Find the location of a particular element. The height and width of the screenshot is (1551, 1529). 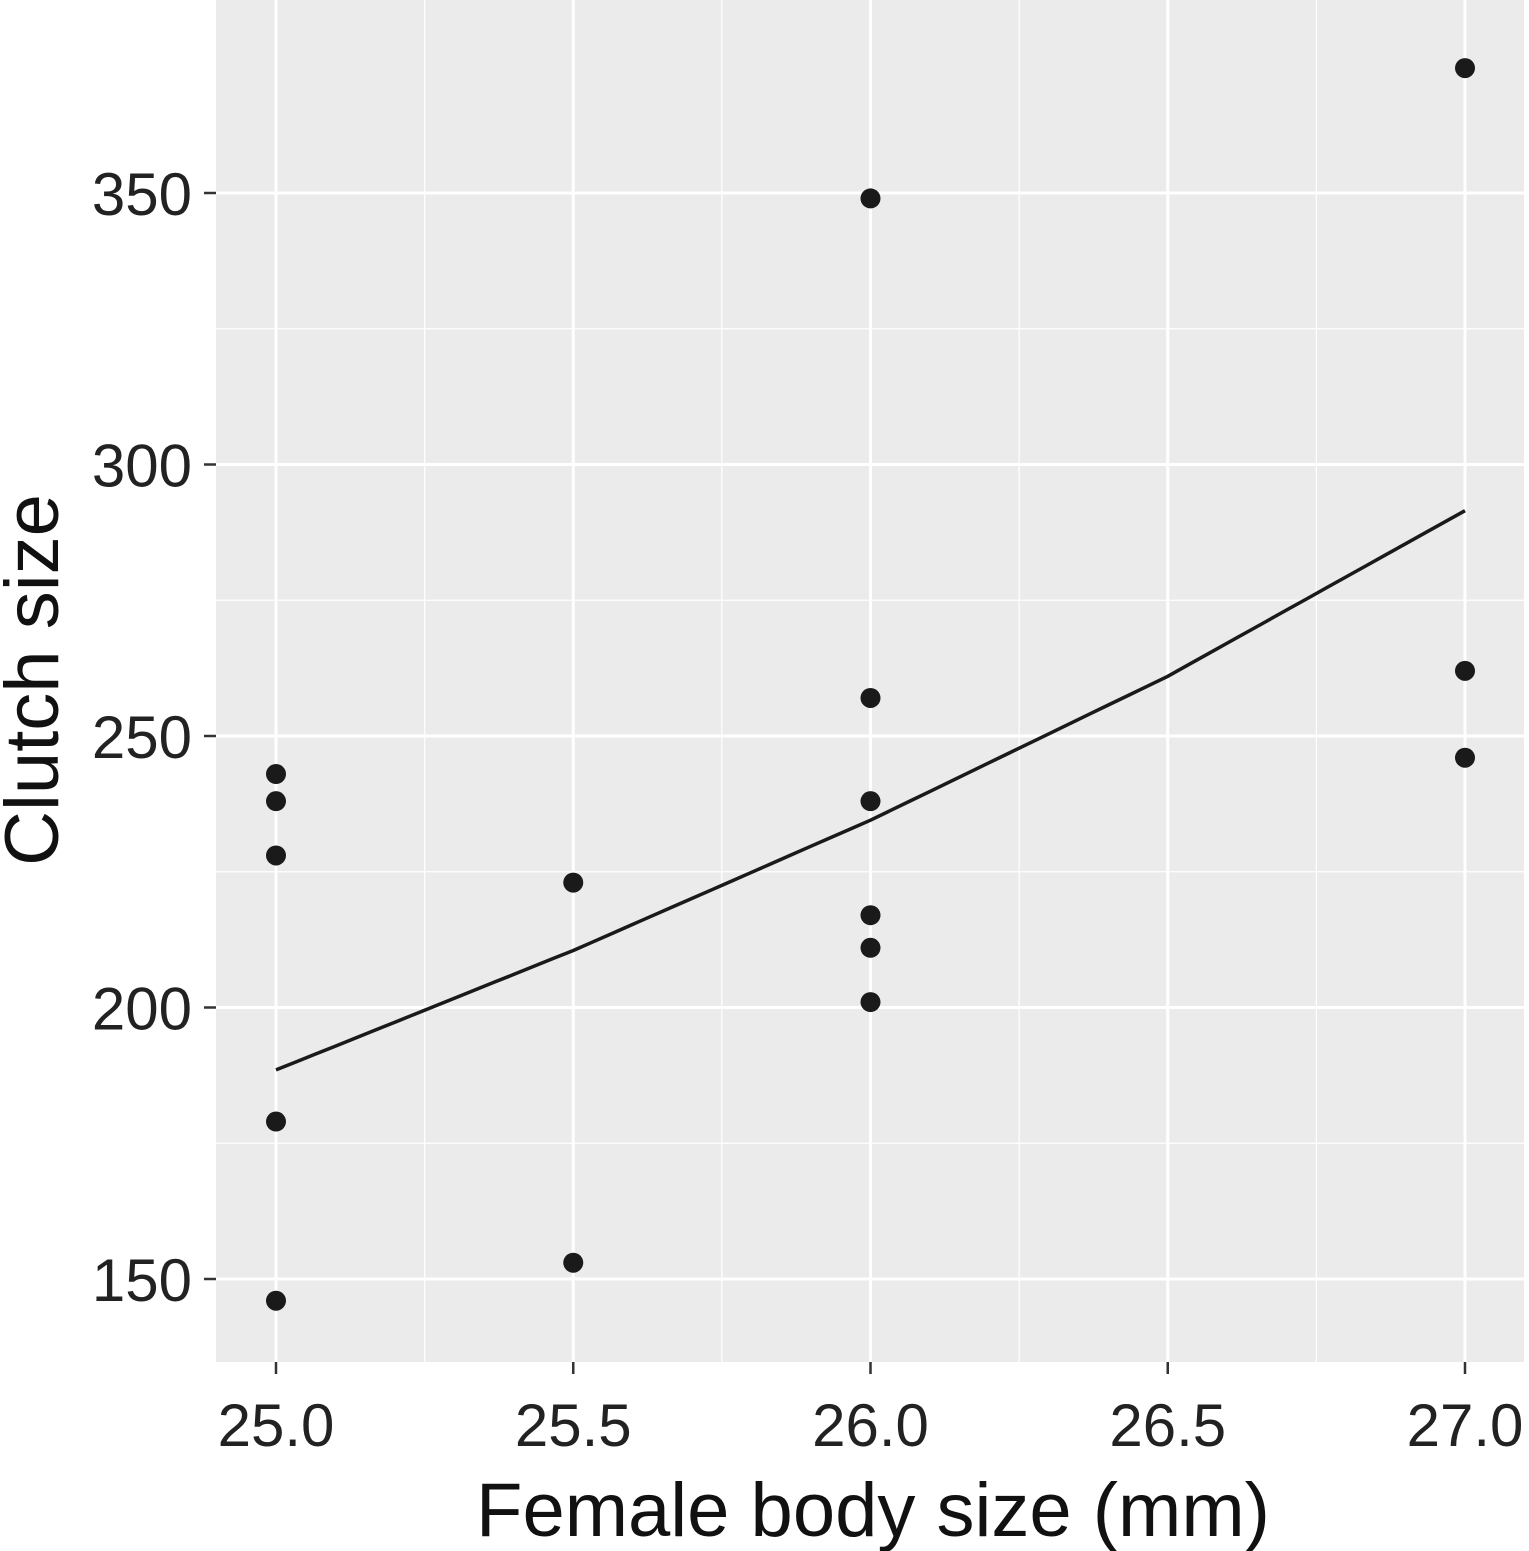

x-tick-label: 27.0 is located at coordinates (1465, 1425).